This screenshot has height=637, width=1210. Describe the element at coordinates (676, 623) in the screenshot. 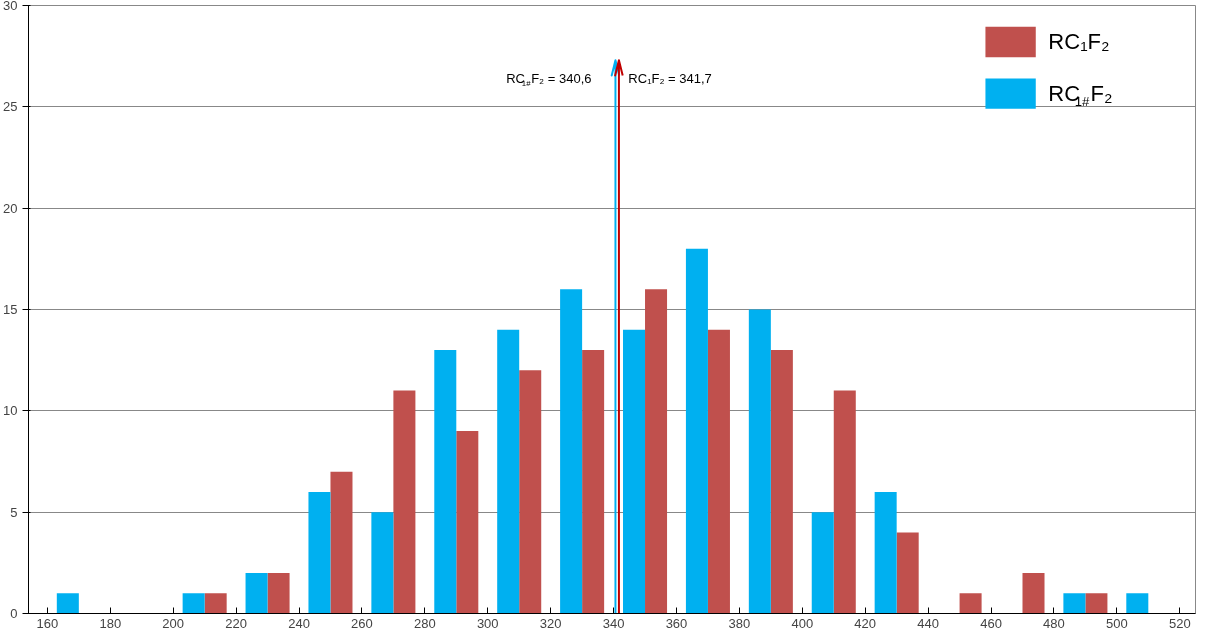

I see `x-tick-label: 360` at that location.